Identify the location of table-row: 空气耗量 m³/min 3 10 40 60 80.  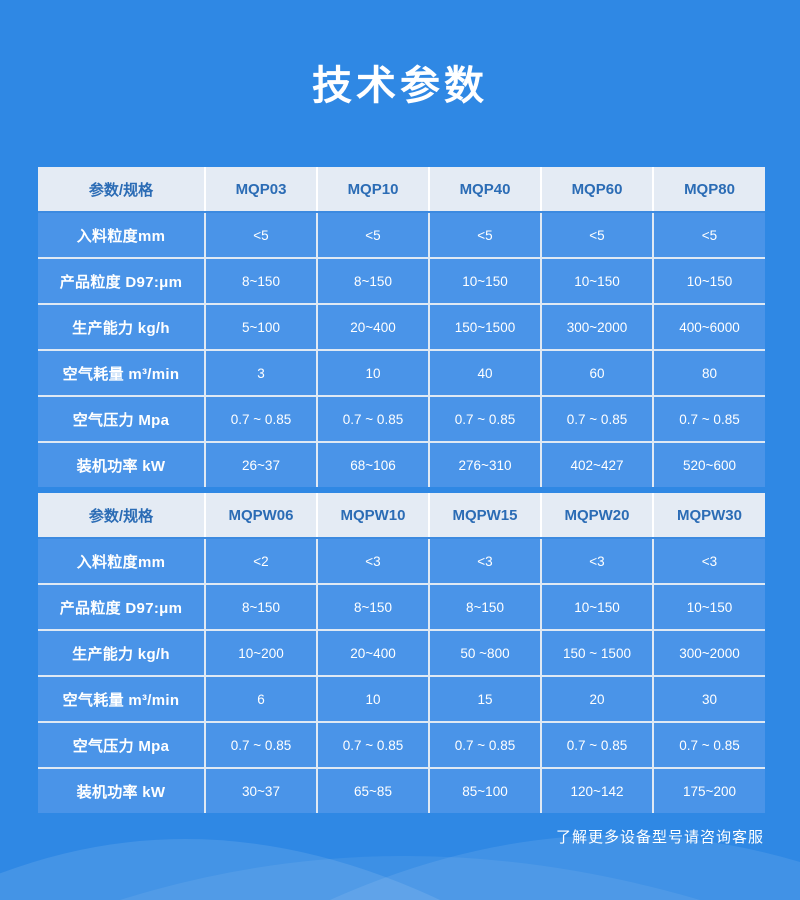
(401, 373).